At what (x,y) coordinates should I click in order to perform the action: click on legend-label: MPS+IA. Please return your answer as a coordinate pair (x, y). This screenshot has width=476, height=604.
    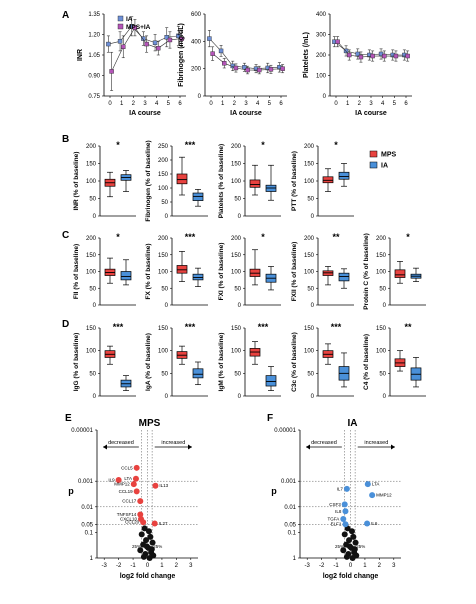
    Looking at the image, I should click on (138, 27).